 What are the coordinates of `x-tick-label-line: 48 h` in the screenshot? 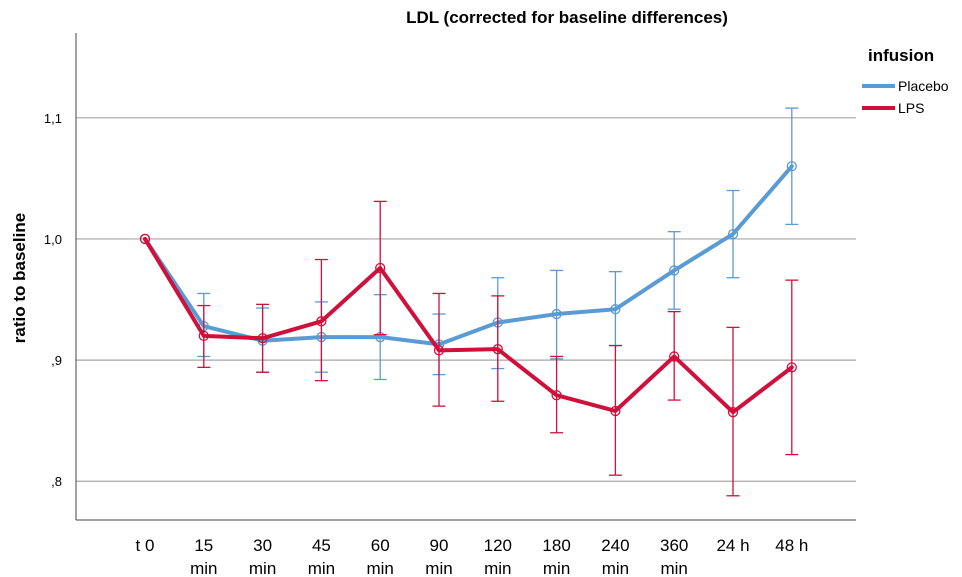 It's located at (791, 545).